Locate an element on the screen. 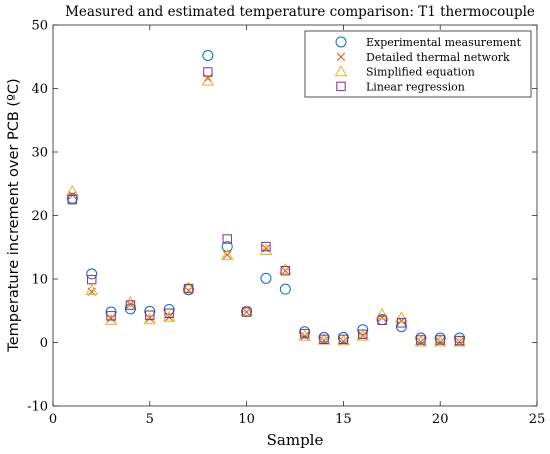 The height and width of the screenshot is (454, 550). legend-item: Simplified equation is located at coordinates (404, 72).